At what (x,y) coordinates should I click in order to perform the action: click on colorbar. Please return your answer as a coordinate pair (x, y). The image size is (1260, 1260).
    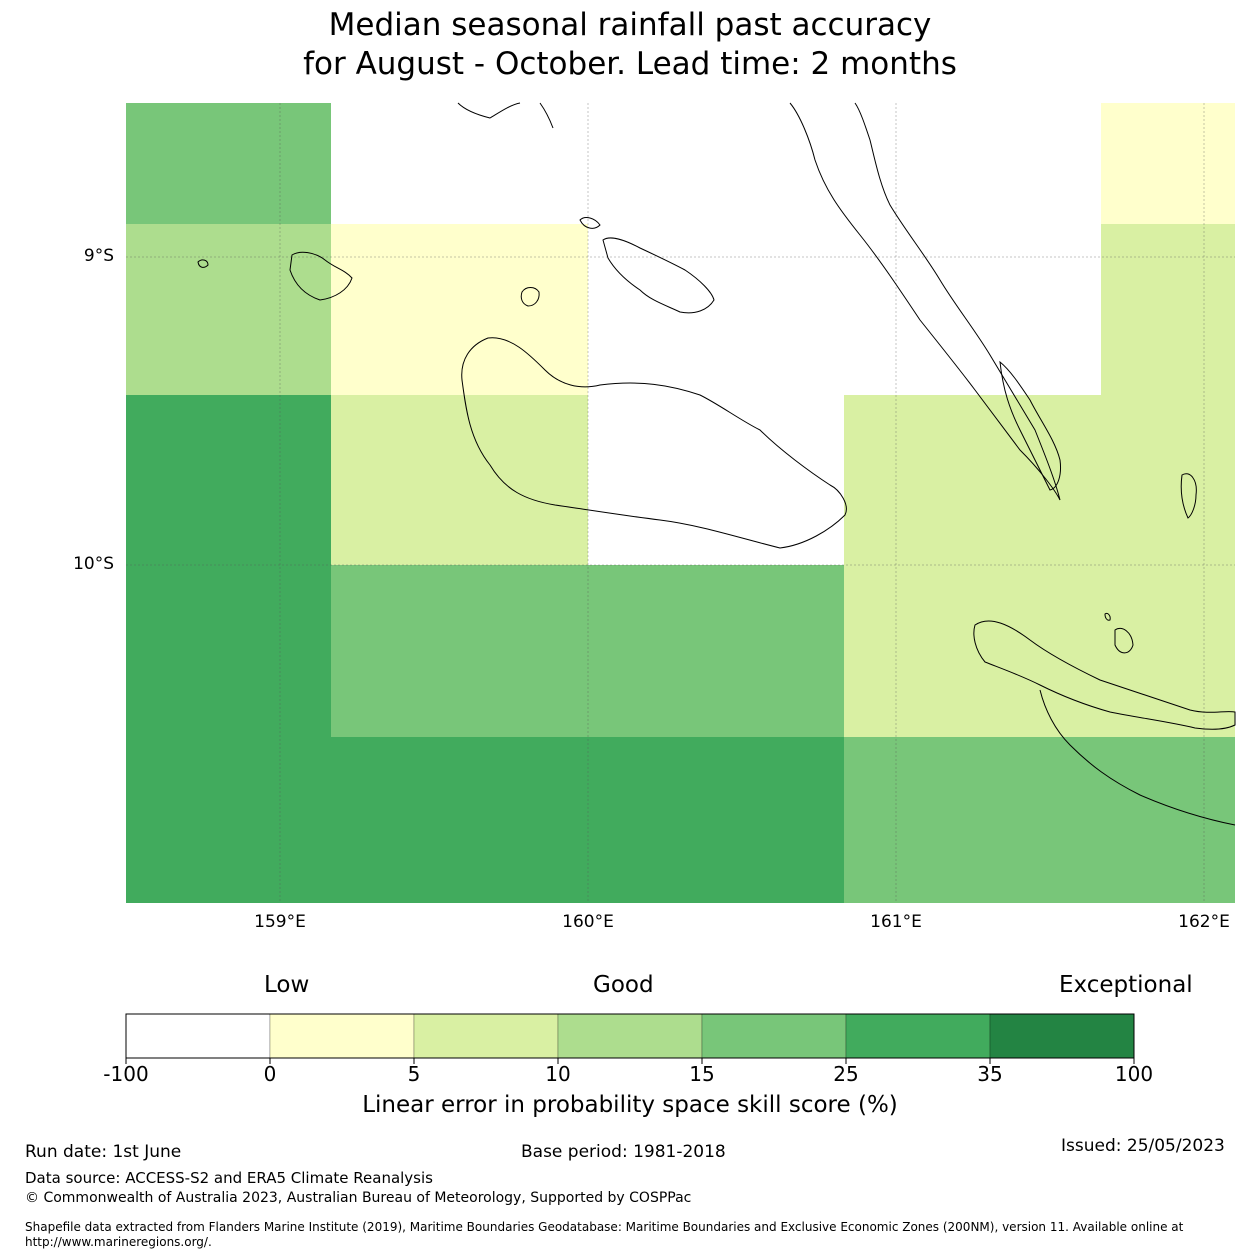
    Looking at the image, I should click on (630, 1038).